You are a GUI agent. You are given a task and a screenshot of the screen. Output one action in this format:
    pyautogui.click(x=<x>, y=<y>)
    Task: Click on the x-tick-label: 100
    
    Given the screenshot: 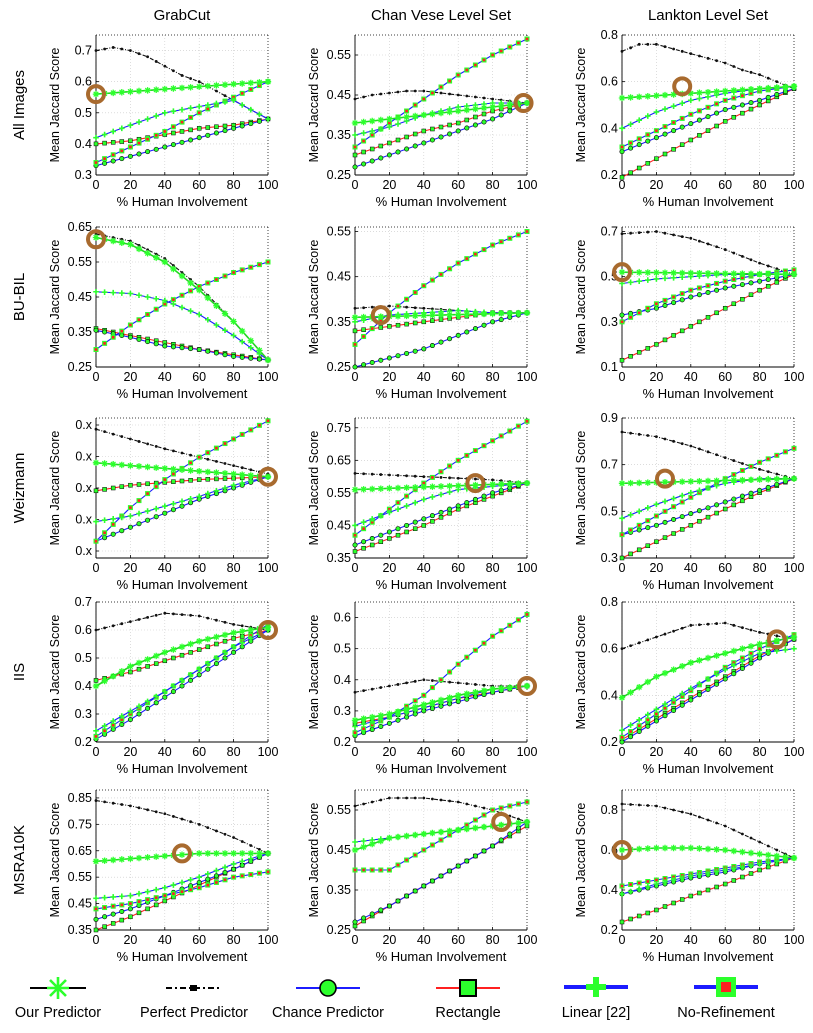 What is the action you would take?
    pyautogui.click(x=794, y=377)
    